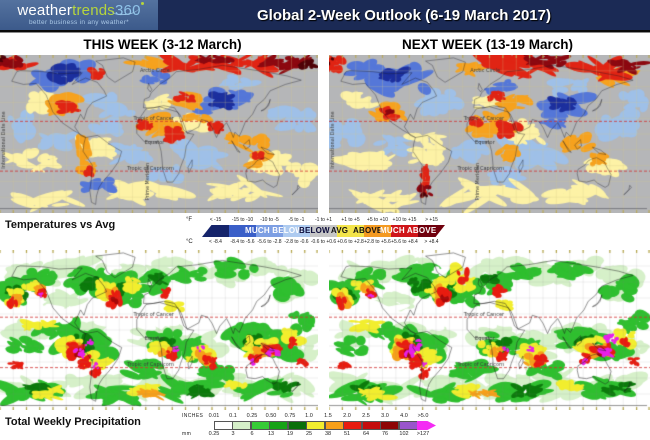 The height and width of the screenshot is (440, 650). What do you see at coordinates (60, 225) in the screenshot?
I see `temperature-legend-label: Temperatures vs Avg` at bounding box center [60, 225].